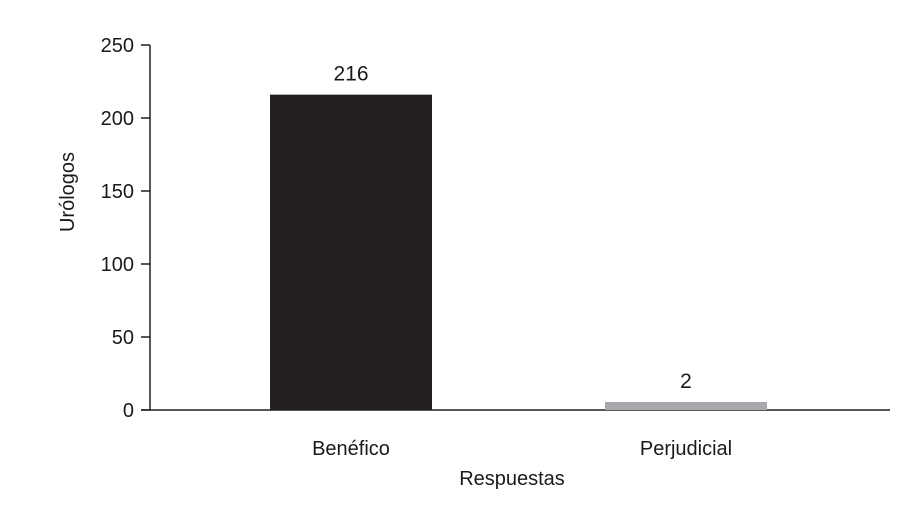  Describe the element at coordinates (686, 449) in the screenshot. I see `x-category-label: Perjudicial` at that location.